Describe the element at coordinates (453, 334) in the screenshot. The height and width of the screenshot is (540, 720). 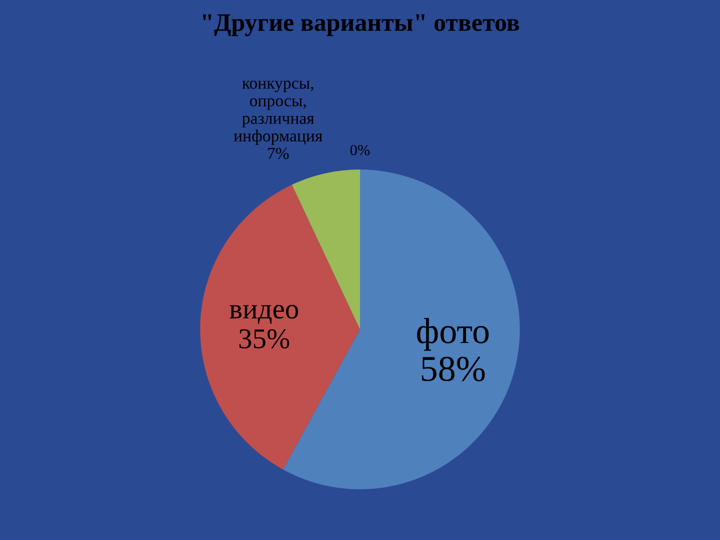
I see `slice-label: фото` at that location.